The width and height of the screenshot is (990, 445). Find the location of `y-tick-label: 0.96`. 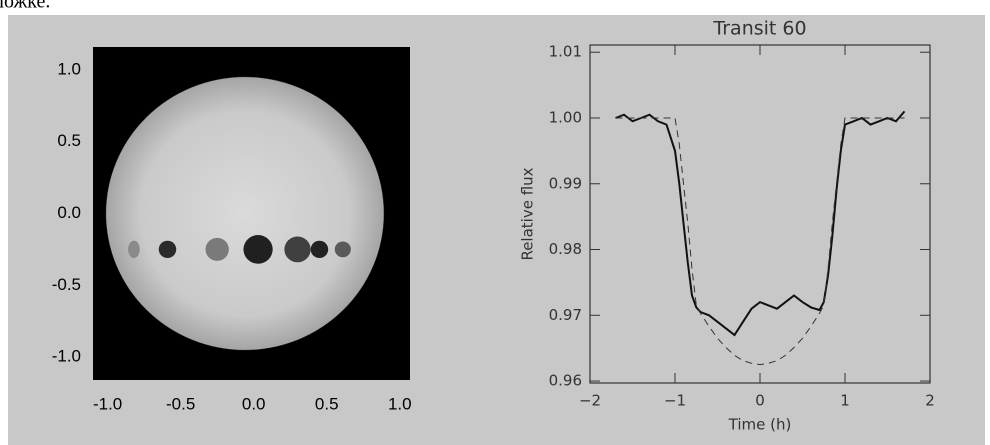

y-tick-label: 0.96 is located at coordinates (565, 381).